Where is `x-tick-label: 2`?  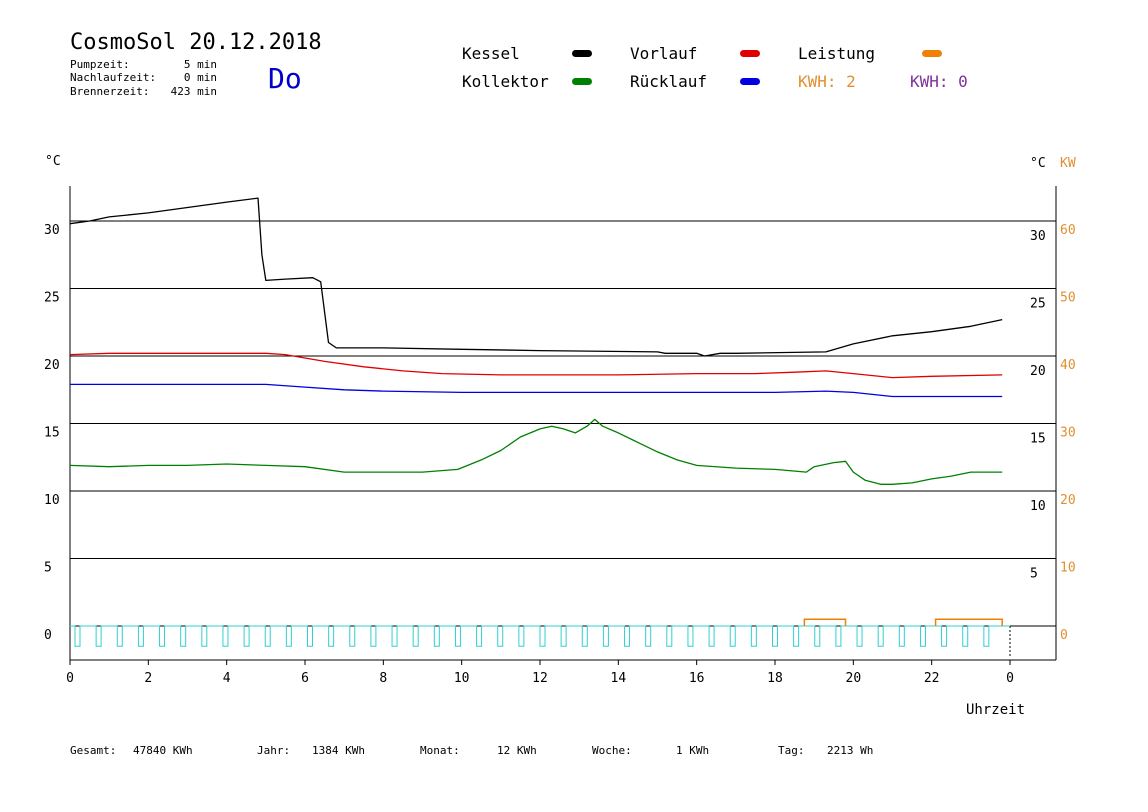 x-tick-label: 2 is located at coordinates (148, 678).